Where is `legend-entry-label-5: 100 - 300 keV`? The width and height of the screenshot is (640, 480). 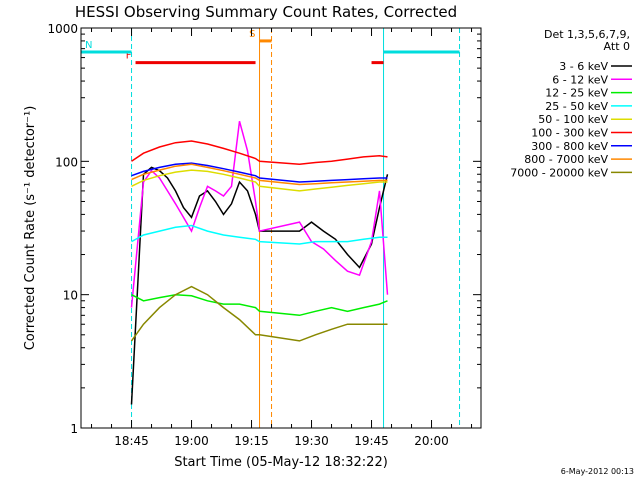 legend-entry-label-5: 100 - 300 keV is located at coordinates (569, 133).